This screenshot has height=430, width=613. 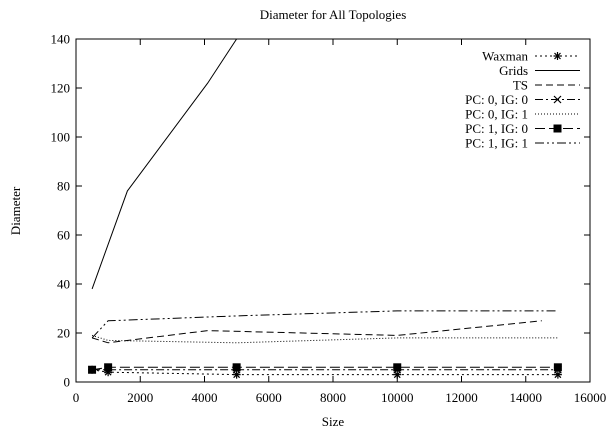 What do you see at coordinates (76, 397) in the screenshot?
I see `x-tick-label: 0` at bounding box center [76, 397].